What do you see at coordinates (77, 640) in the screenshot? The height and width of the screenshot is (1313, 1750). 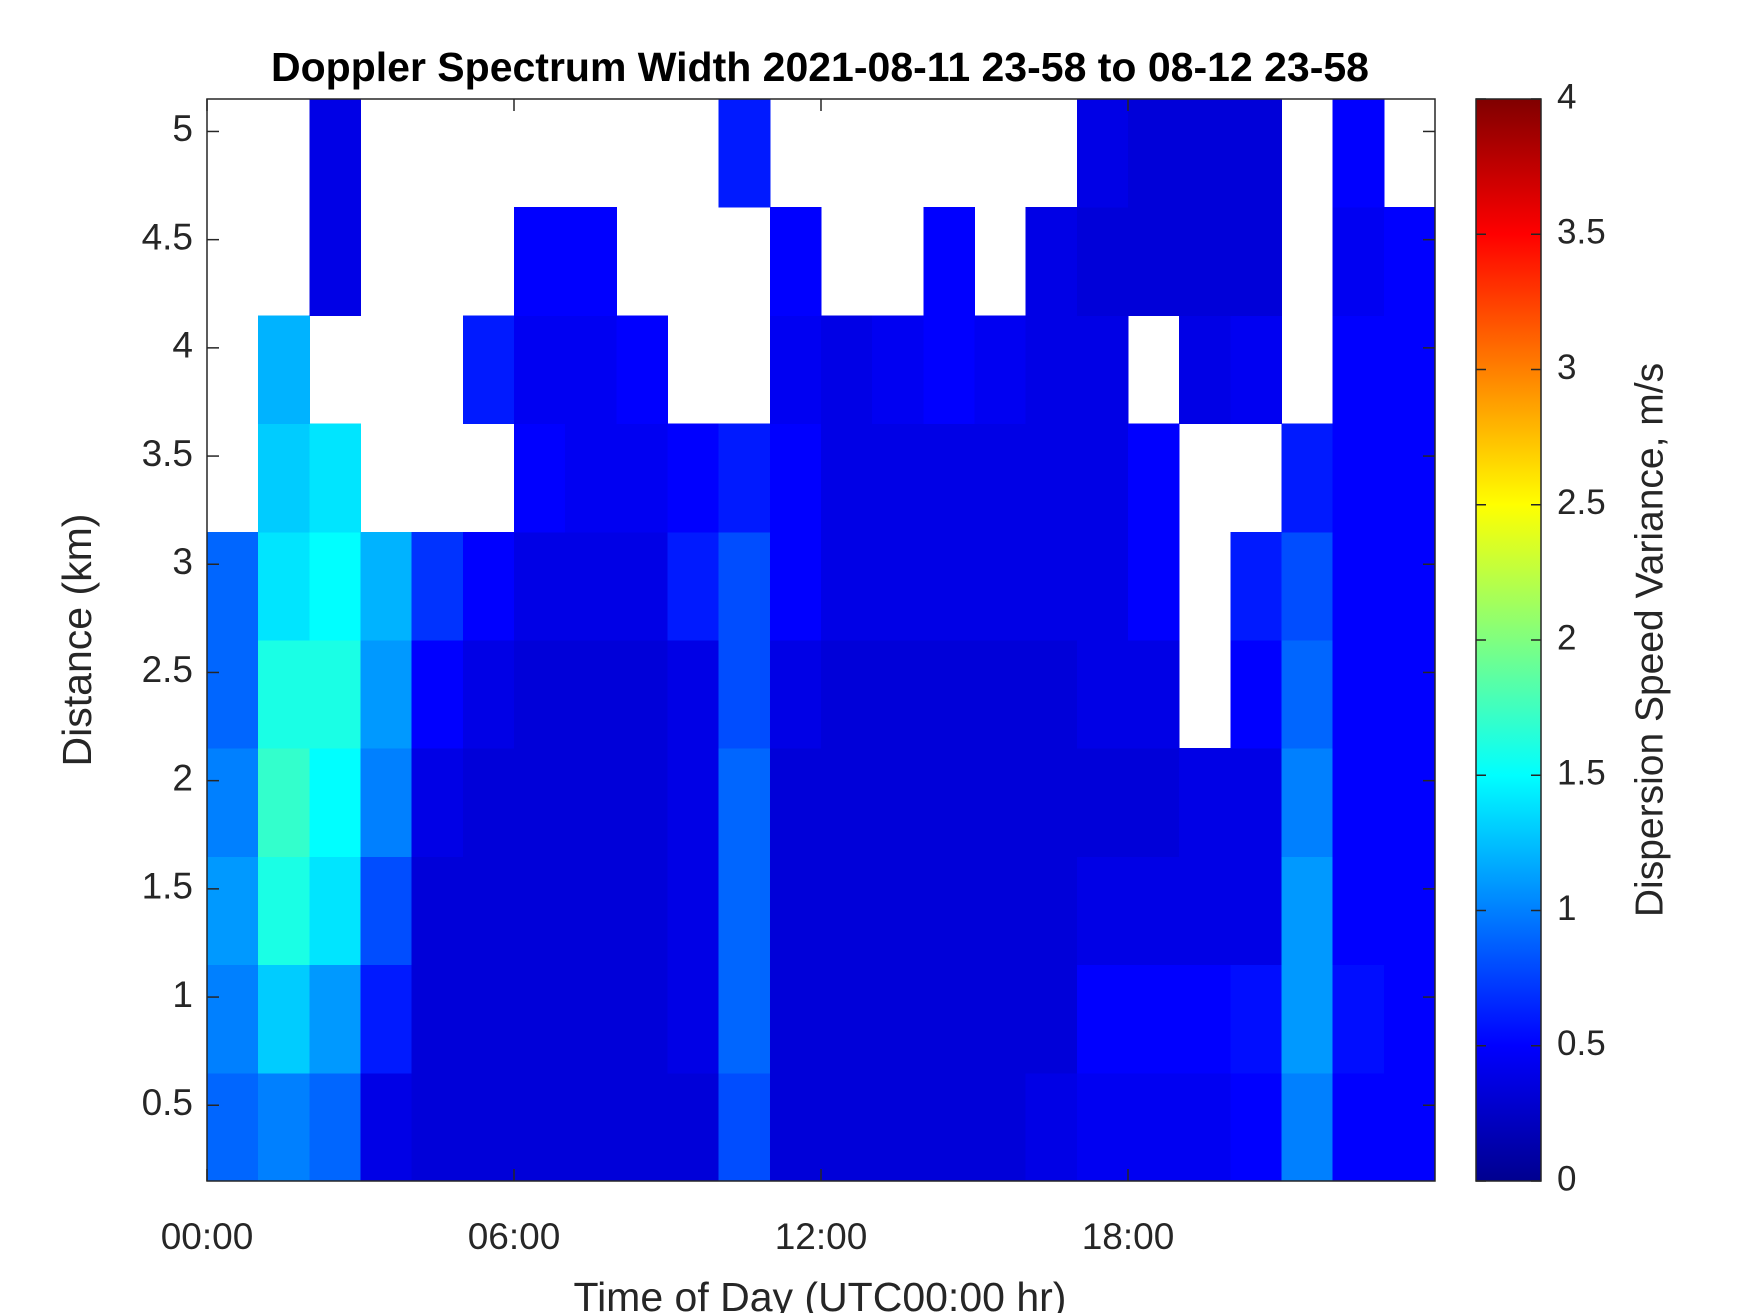 I see `y-axis-label: Distance (km)` at bounding box center [77, 640].